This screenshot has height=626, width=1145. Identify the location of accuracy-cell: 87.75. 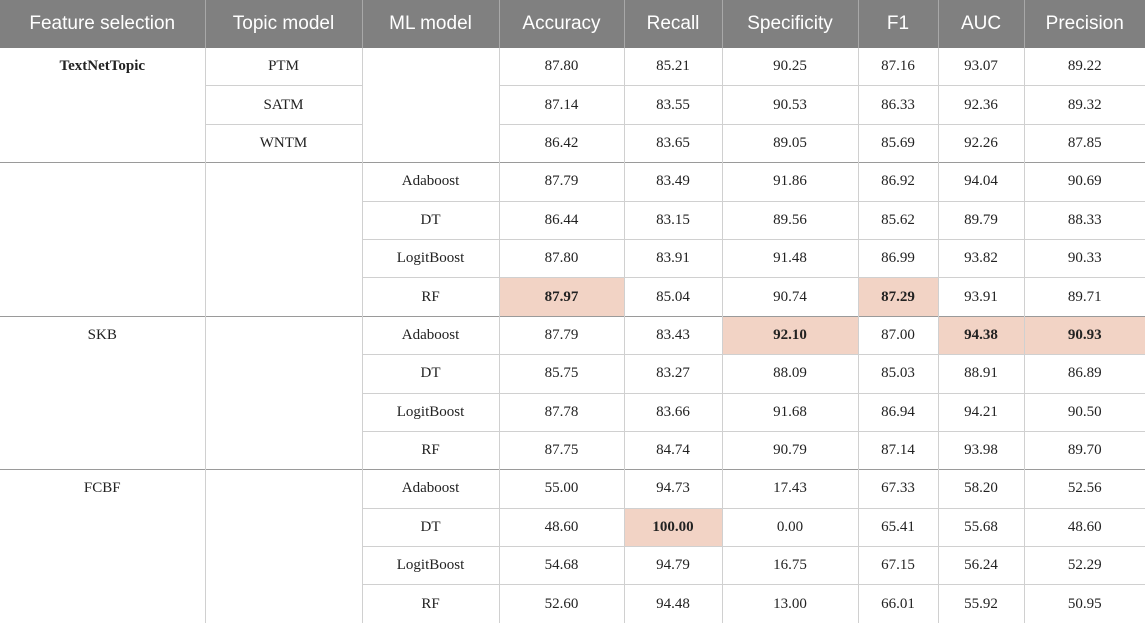
(561, 450).